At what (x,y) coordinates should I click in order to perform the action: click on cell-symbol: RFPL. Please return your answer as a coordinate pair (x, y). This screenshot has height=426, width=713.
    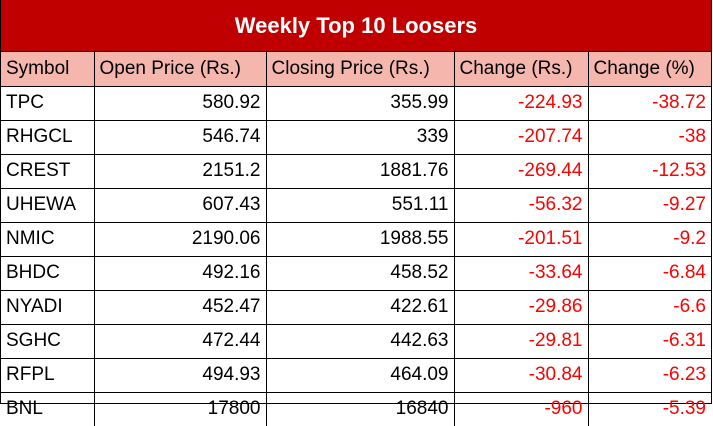
    Looking at the image, I should click on (47, 375).